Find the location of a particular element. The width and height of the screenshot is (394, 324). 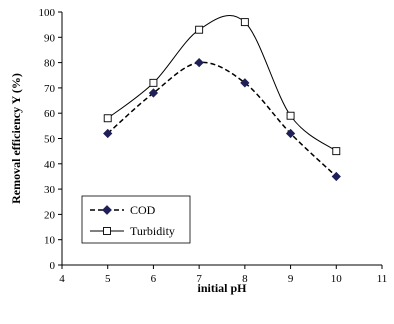

y-tick-label: 100 is located at coordinates (47, 13).